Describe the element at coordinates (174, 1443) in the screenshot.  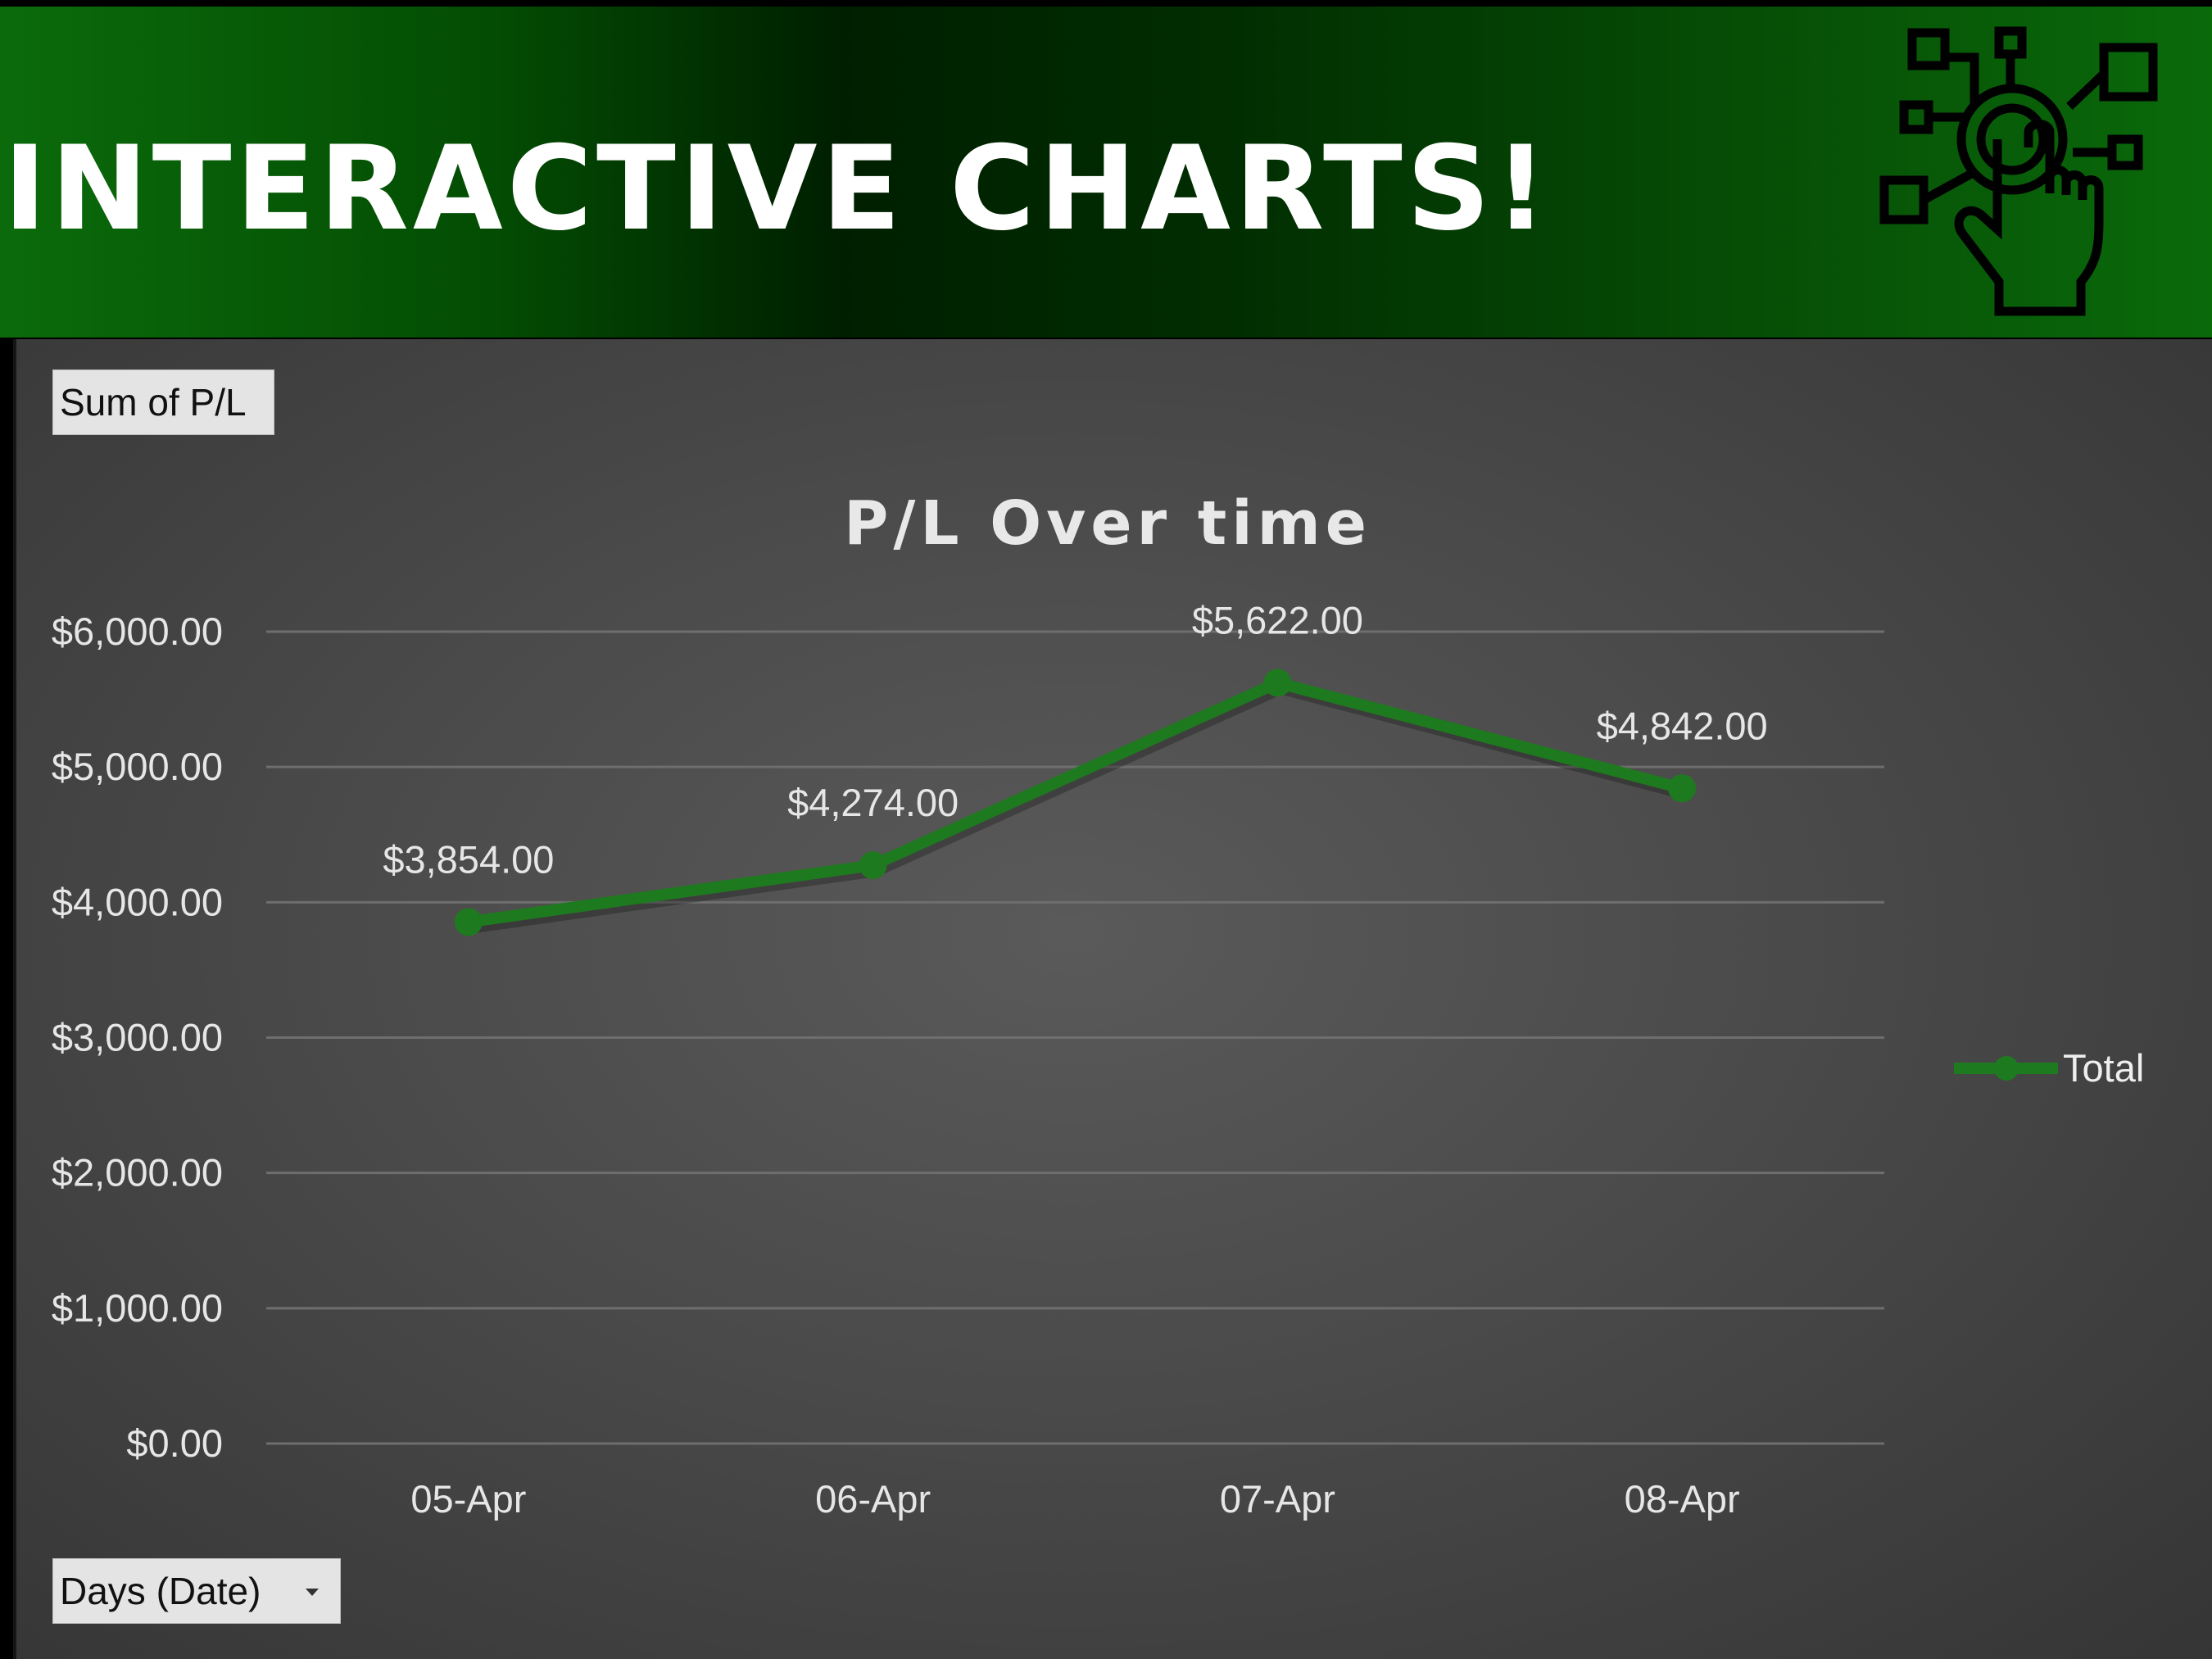
I see `y-tick-label: $0.00` at that location.